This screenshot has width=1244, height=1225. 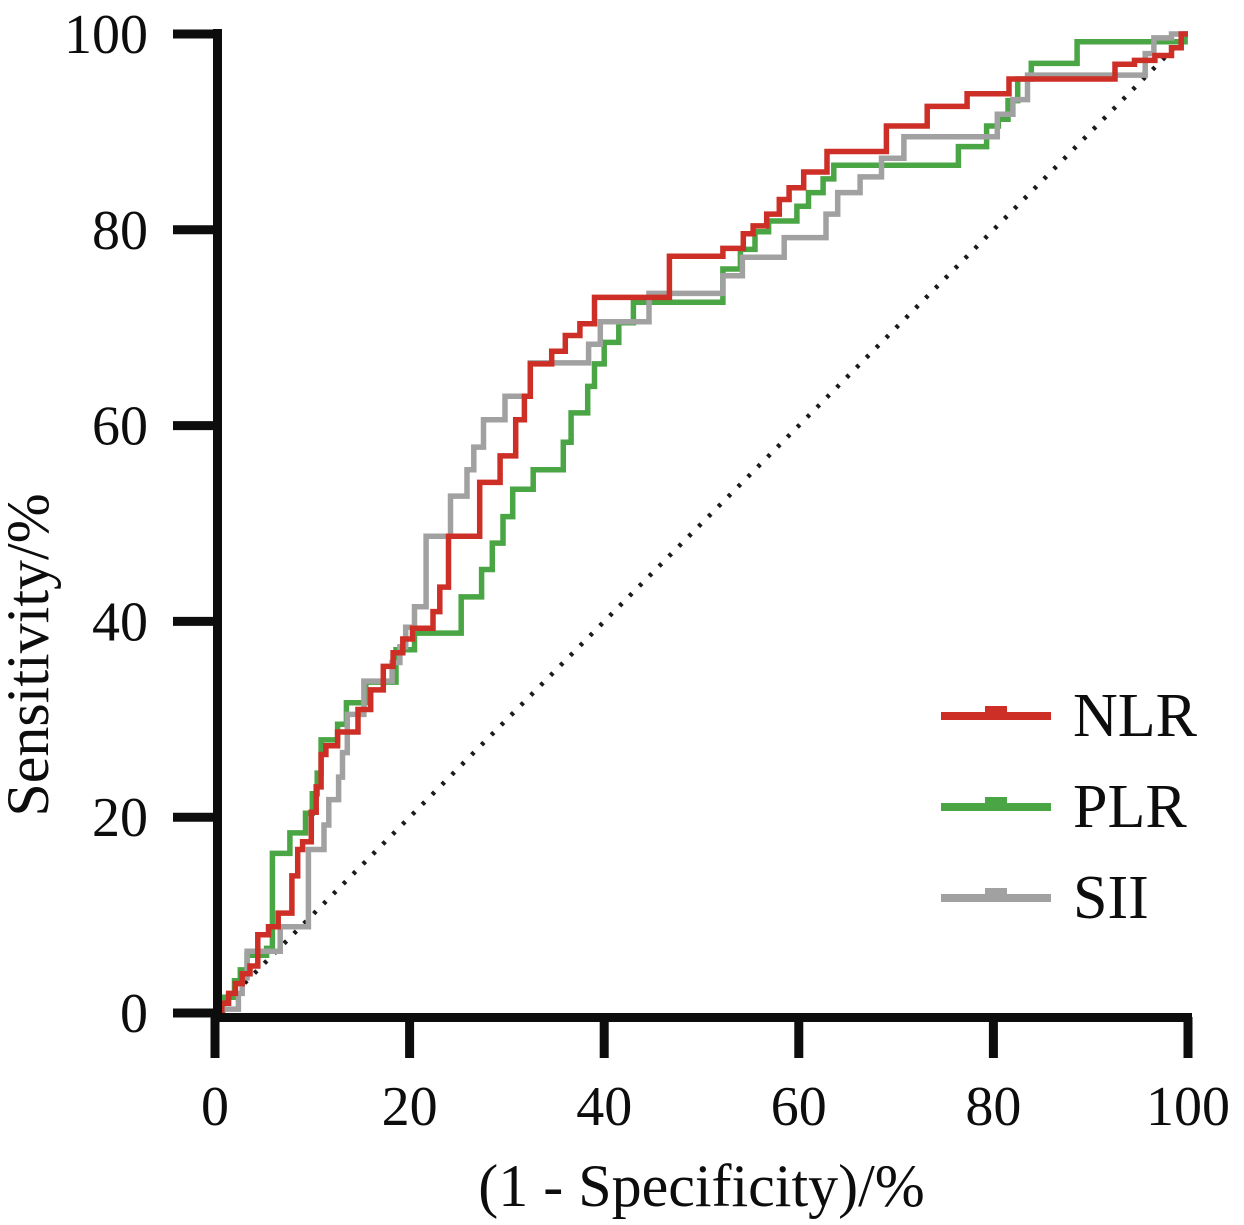 What do you see at coordinates (1188, 1107) in the screenshot?
I see `x-tick-label-100: 100` at bounding box center [1188, 1107].